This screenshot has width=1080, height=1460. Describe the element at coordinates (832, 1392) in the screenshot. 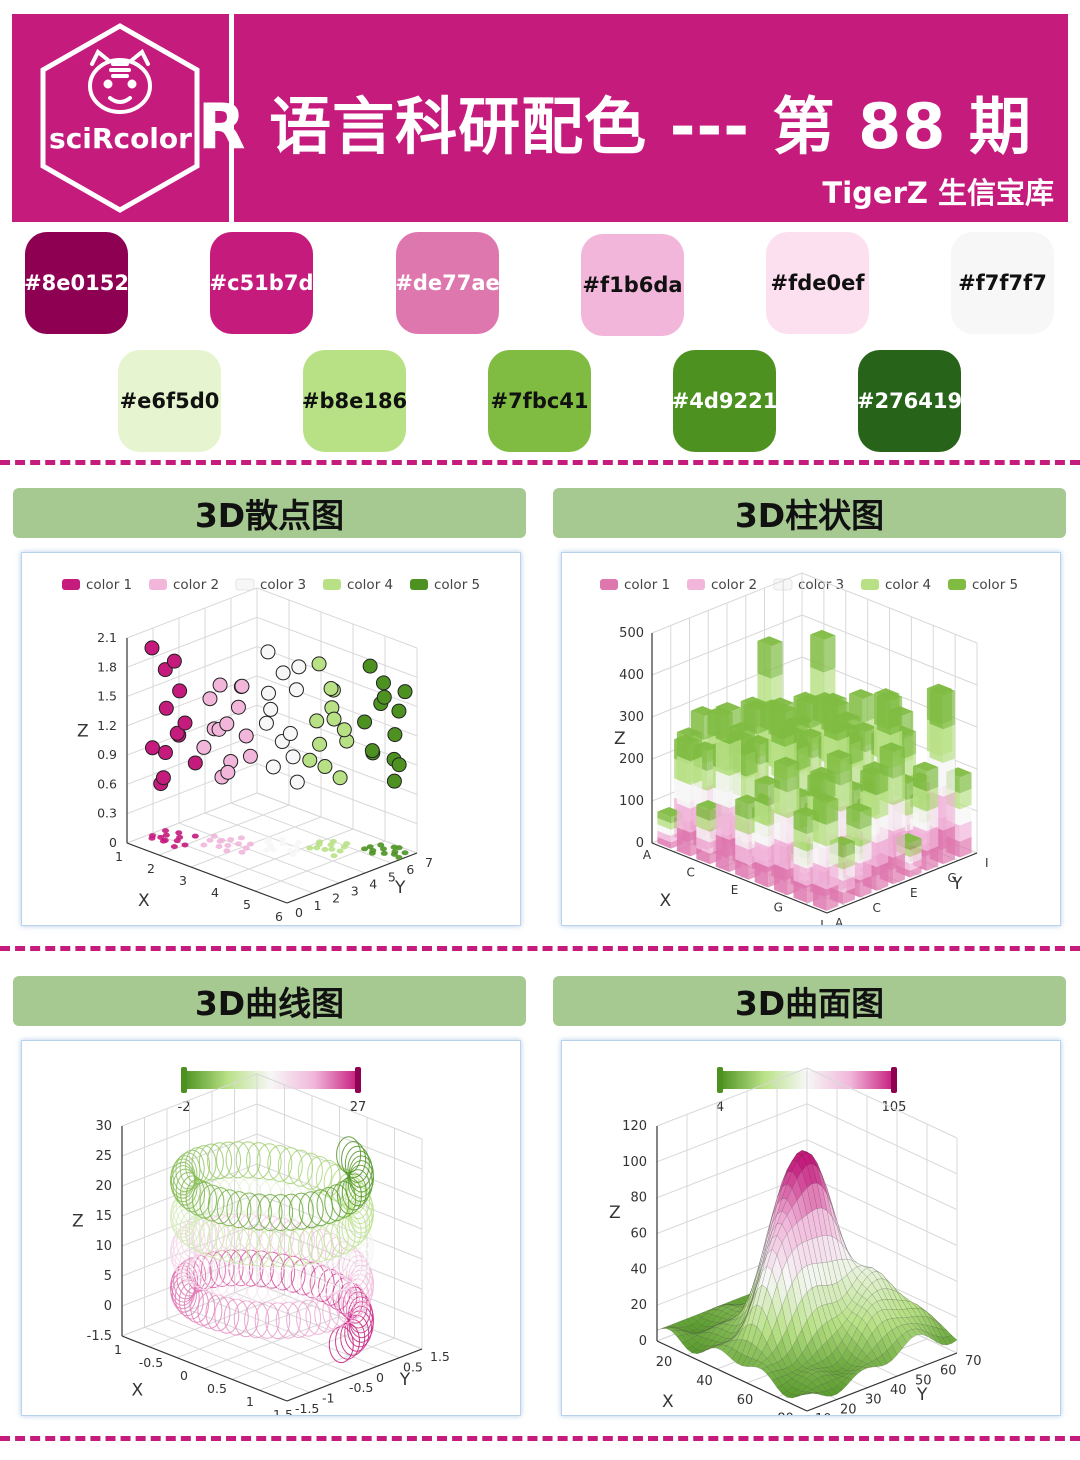

I see `surface-cell` at that location.